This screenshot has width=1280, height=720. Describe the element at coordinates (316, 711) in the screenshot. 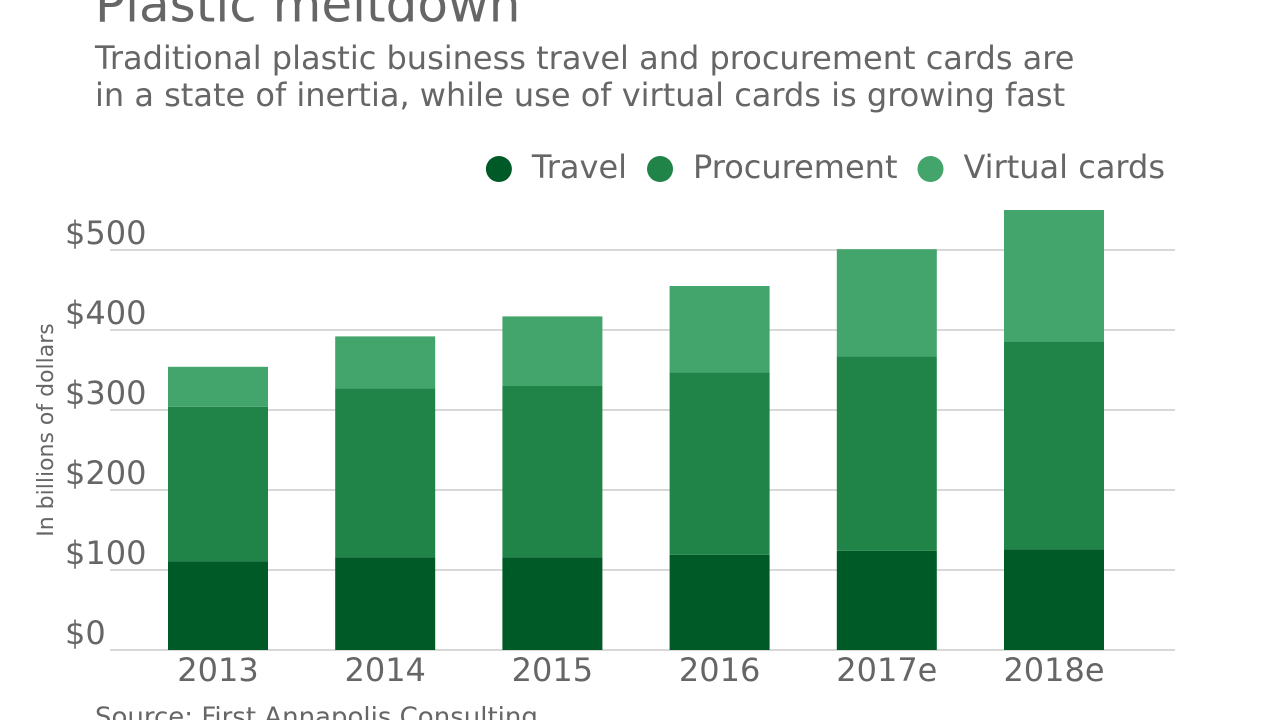

I see `source: Source: First Annapolis Consulting` at that location.